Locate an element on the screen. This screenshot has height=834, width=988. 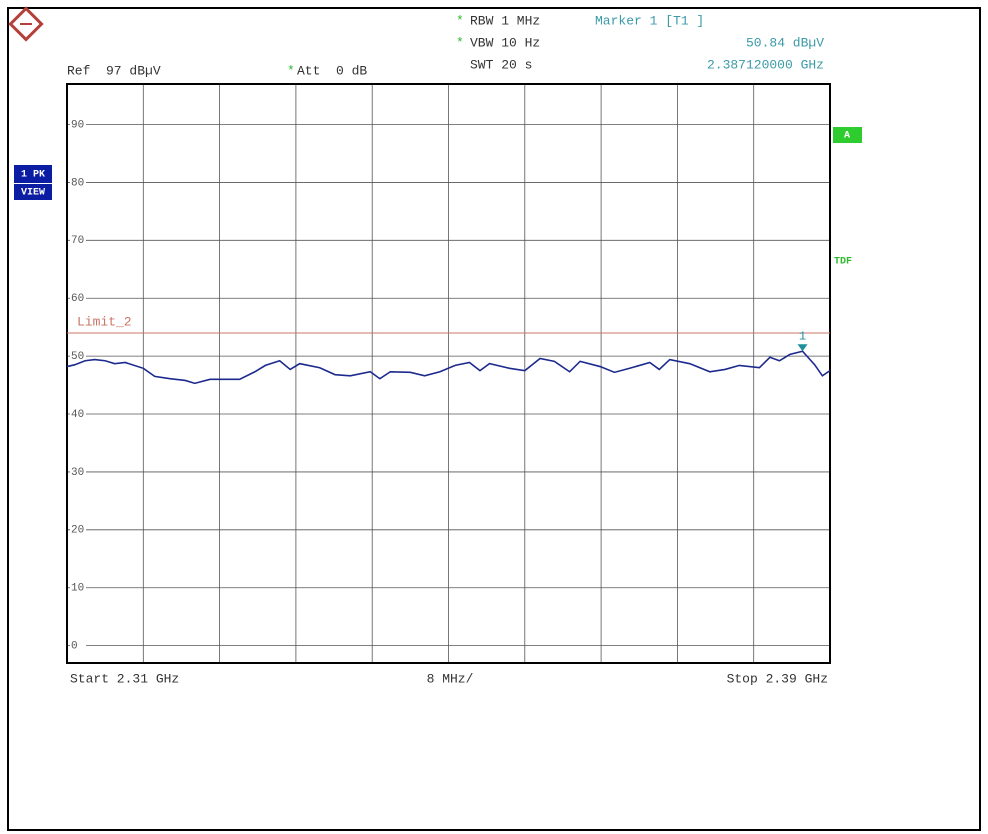
y-tick-label: 30 is located at coordinates (77, 473).